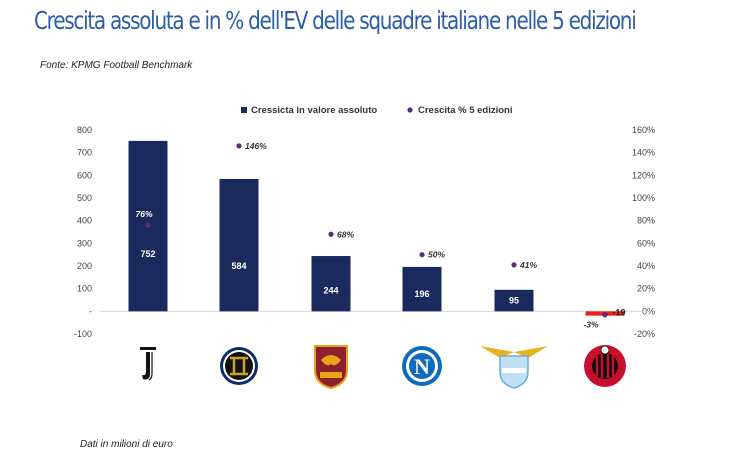 Image resolution: width=730 pixels, height=457 pixels. What do you see at coordinates (383, 367) in the screenshot?
I see `team-logos: N` at bounding box center [383, 367].